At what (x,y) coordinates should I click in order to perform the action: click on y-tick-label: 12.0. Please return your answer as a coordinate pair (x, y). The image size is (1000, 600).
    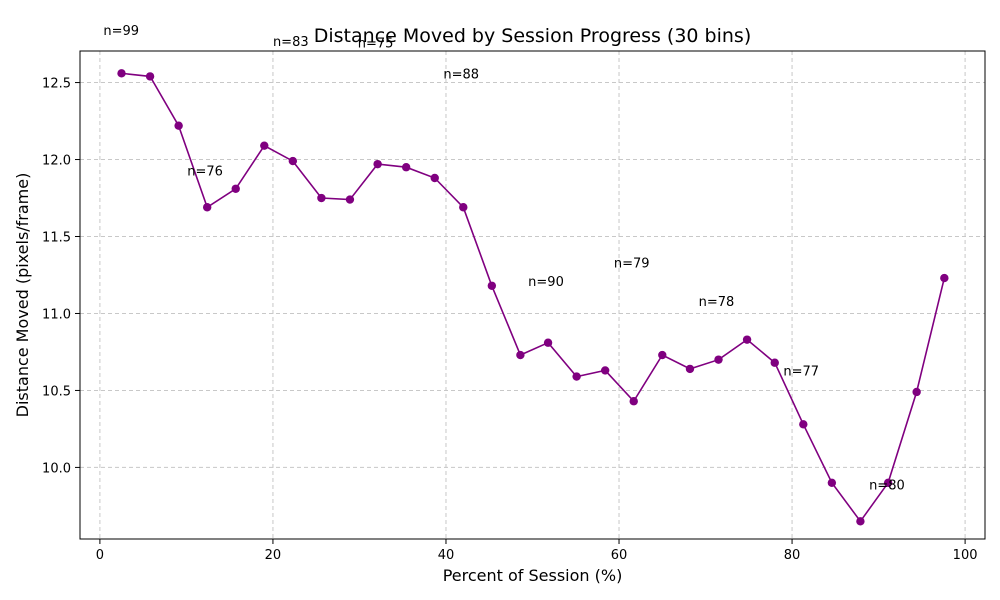
    Looking at the image, I should click on (56, 161).